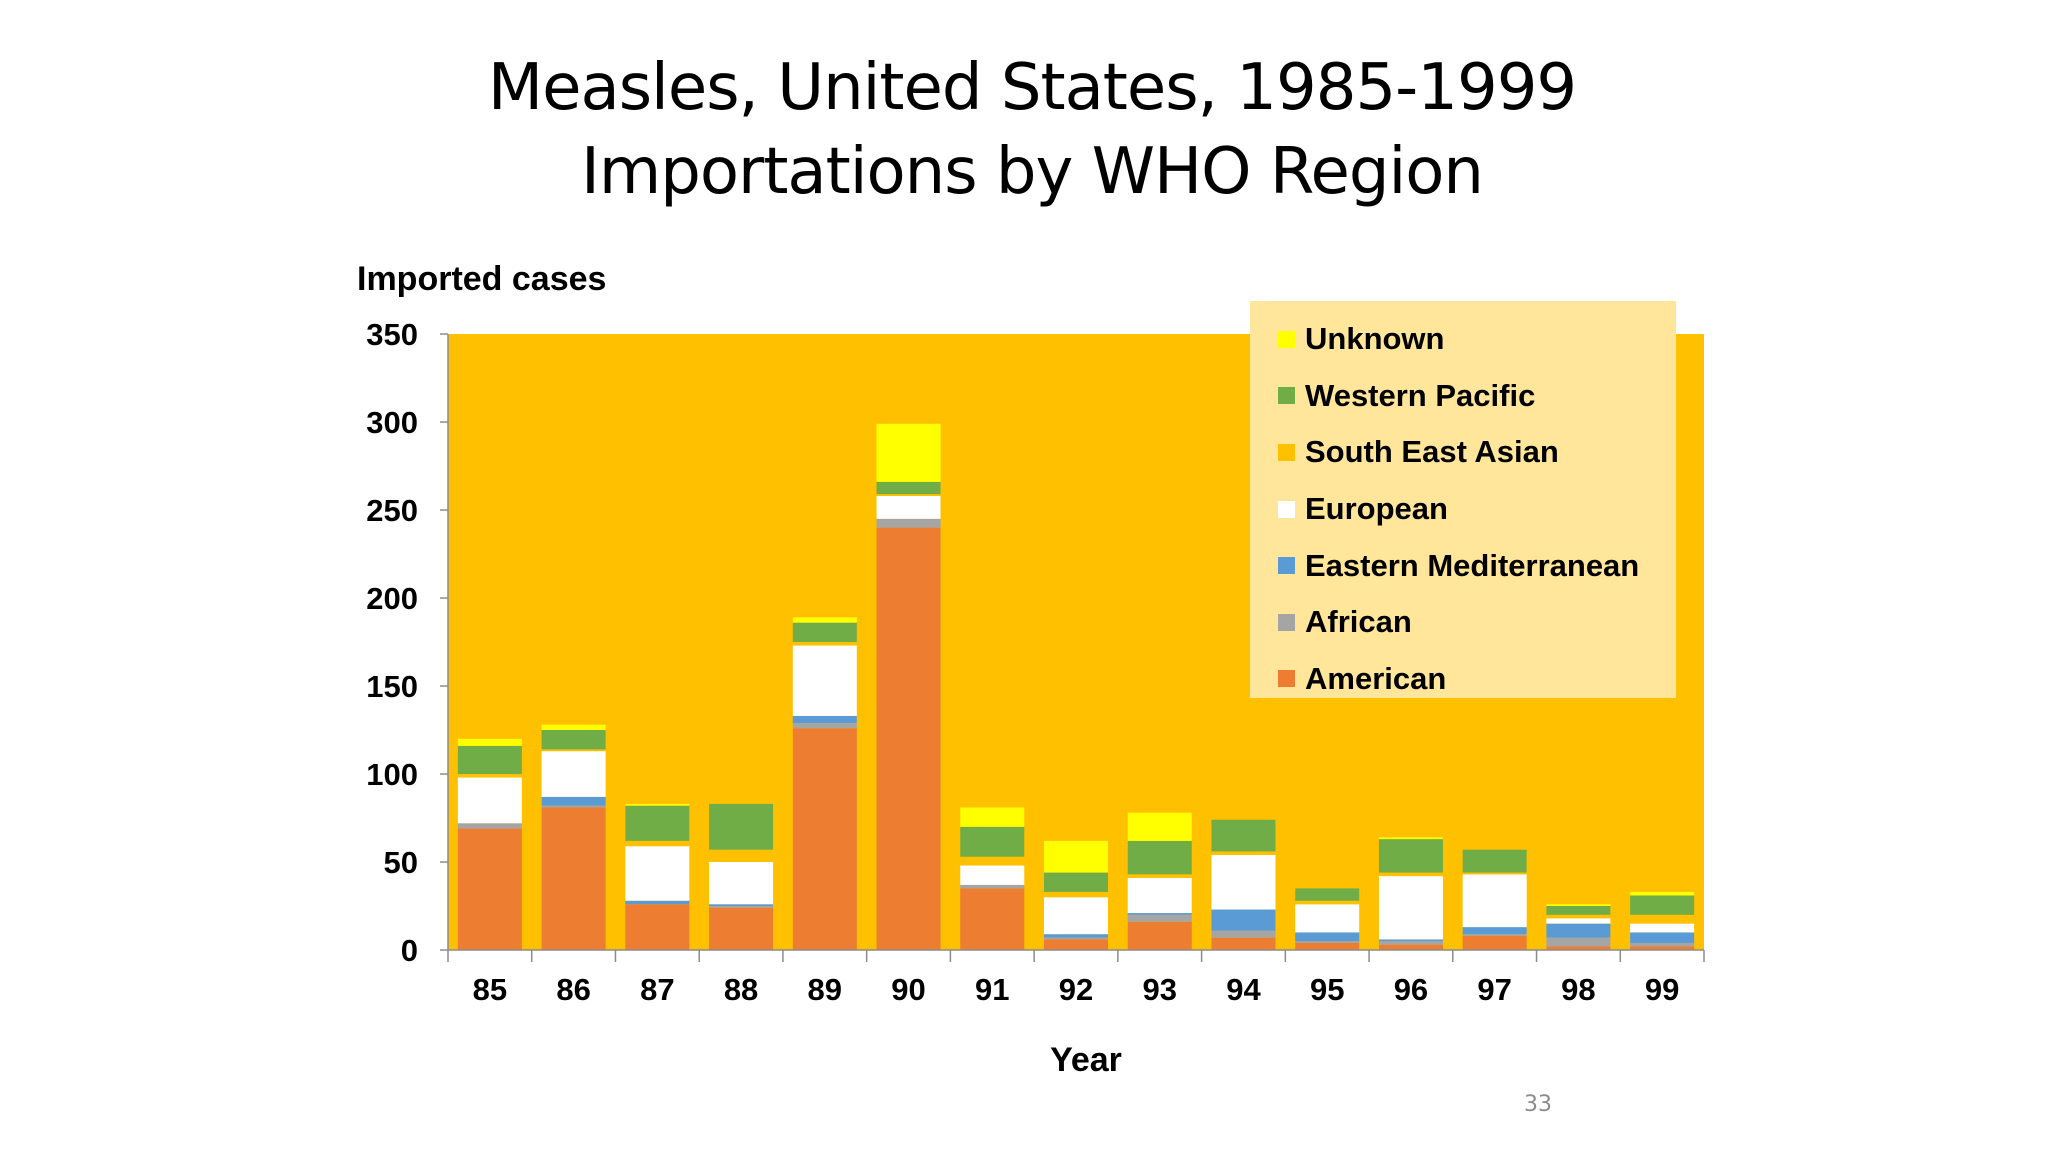 The height and width of the screenshot is (1152, 2048). What do you see at coordinates (824, 620) in the screenshot?
I see `bar-89-unknown` at bounding box center [824, 620].